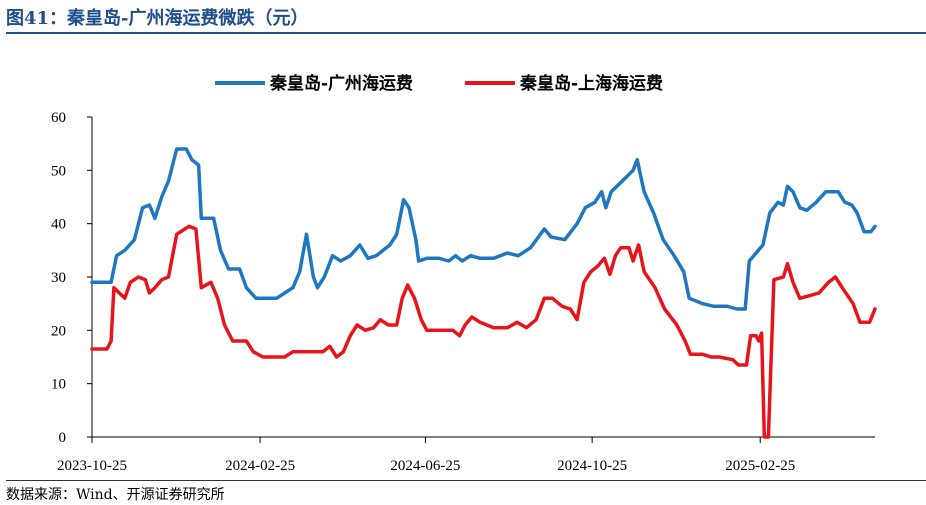  What do you see at coordinates (92, 466) in the screenshot?
I see `x-tick-label: 2023-10-25` at bounding box center [92, 466].